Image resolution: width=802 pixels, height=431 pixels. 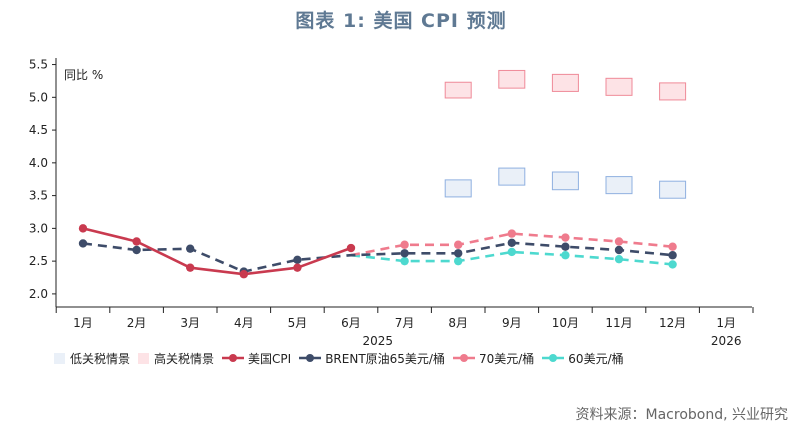 What do you see at coordinates (38, 196) in the screenshot?
I see `y-tick-label: 3.5` at bounding box center [38, 196].